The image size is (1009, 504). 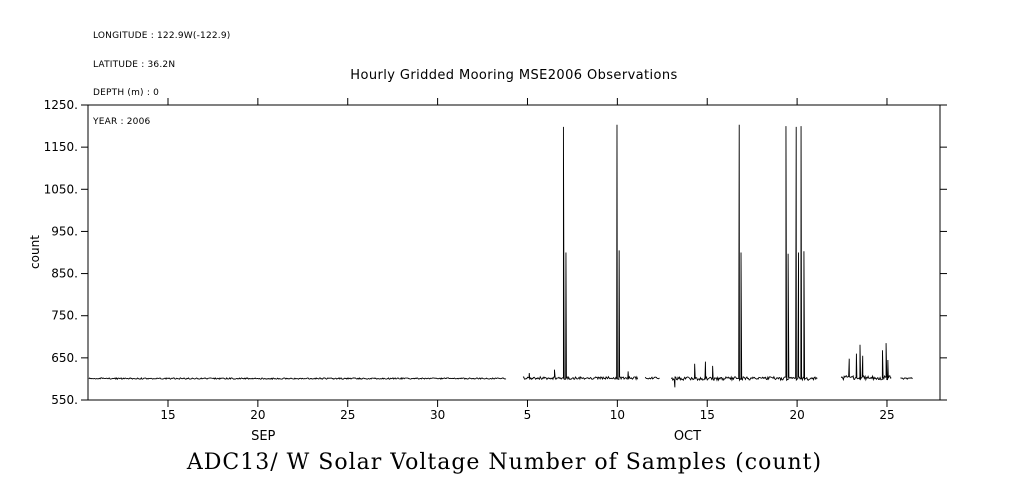 I want to click on y-tick-label: 1250., so click(x=61, y=105).